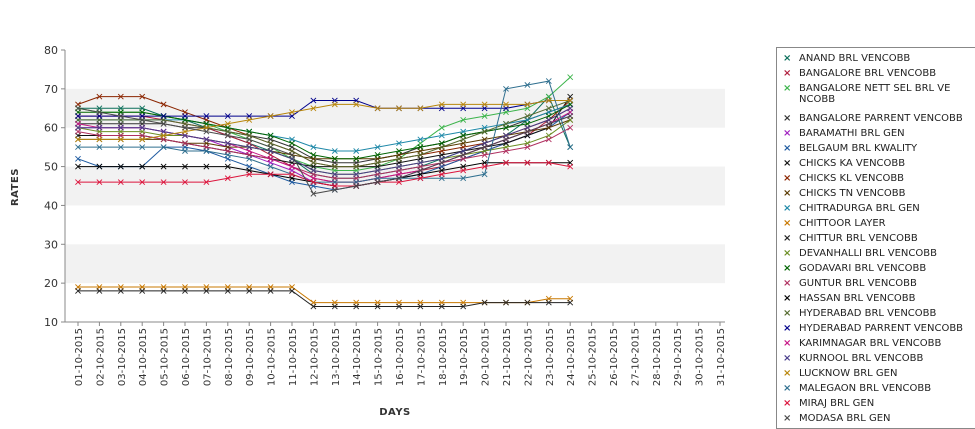 The height and width of the screenshot is (429, 975). What do you see at coordinates (879, 94) in the screenshot?
I see `legend-item: × BANGALORE NETT SEL BRL VE NCOBB` at bounding box center [879, 94].